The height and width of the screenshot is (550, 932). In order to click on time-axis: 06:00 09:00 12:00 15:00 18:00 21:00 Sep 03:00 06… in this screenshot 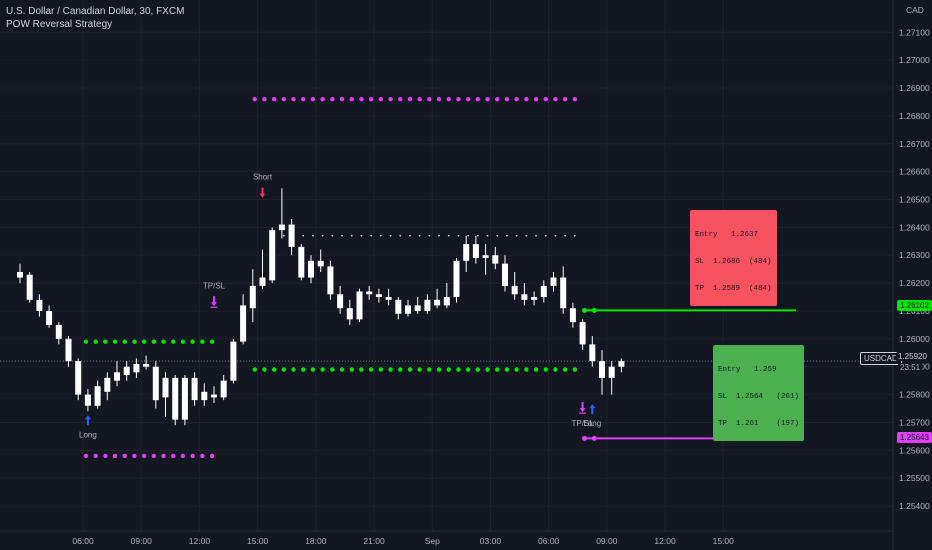, I will do `click(403, 541)`.